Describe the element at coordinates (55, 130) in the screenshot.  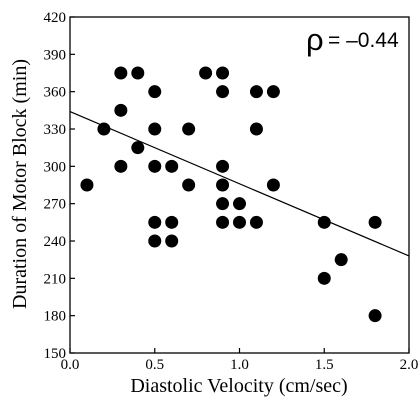
I see `y-tick-label: 330` at that location.